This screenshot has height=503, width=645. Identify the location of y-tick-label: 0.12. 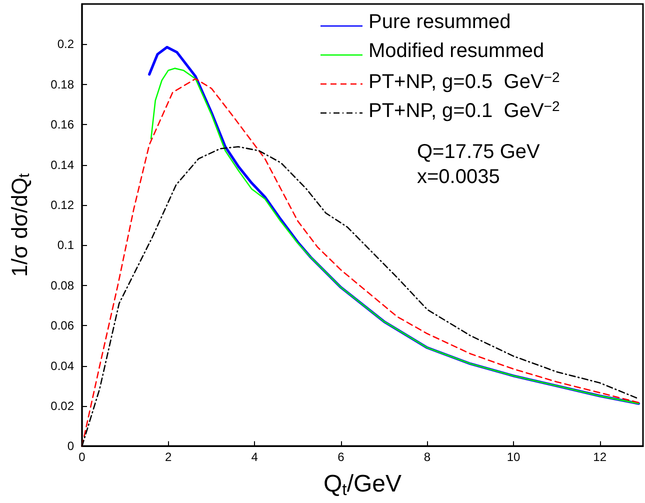
(62, 205).